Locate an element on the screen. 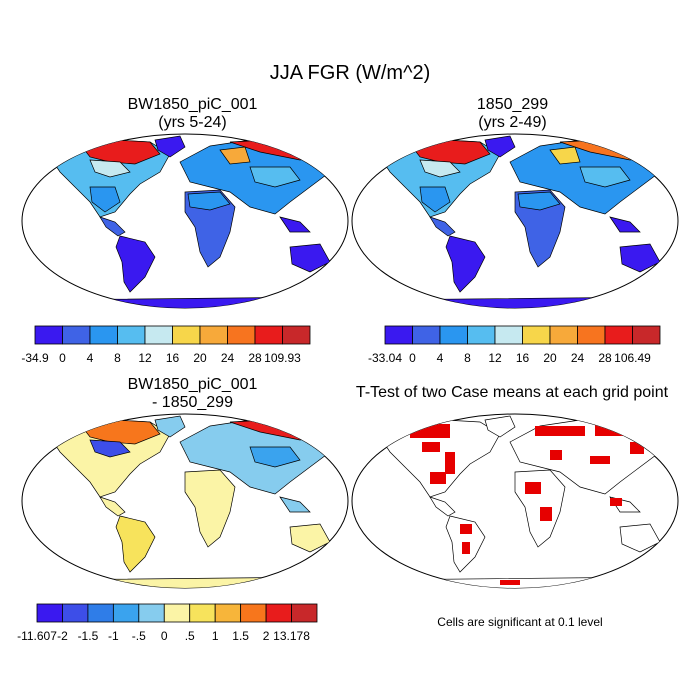  colorbar-bottom-left: -11.607 -2 -1.5 -1 -.5 0 .5 1 1.5 2 13.178 is located at coordinates (167, 623).